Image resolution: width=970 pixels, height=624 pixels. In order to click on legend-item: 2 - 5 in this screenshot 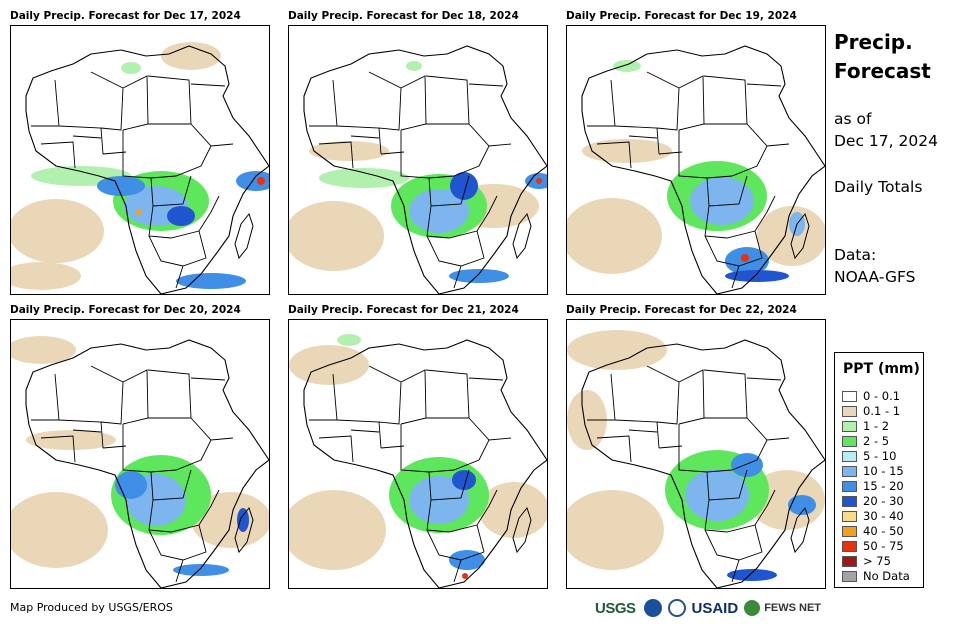, I will do `click(865, 441)`.